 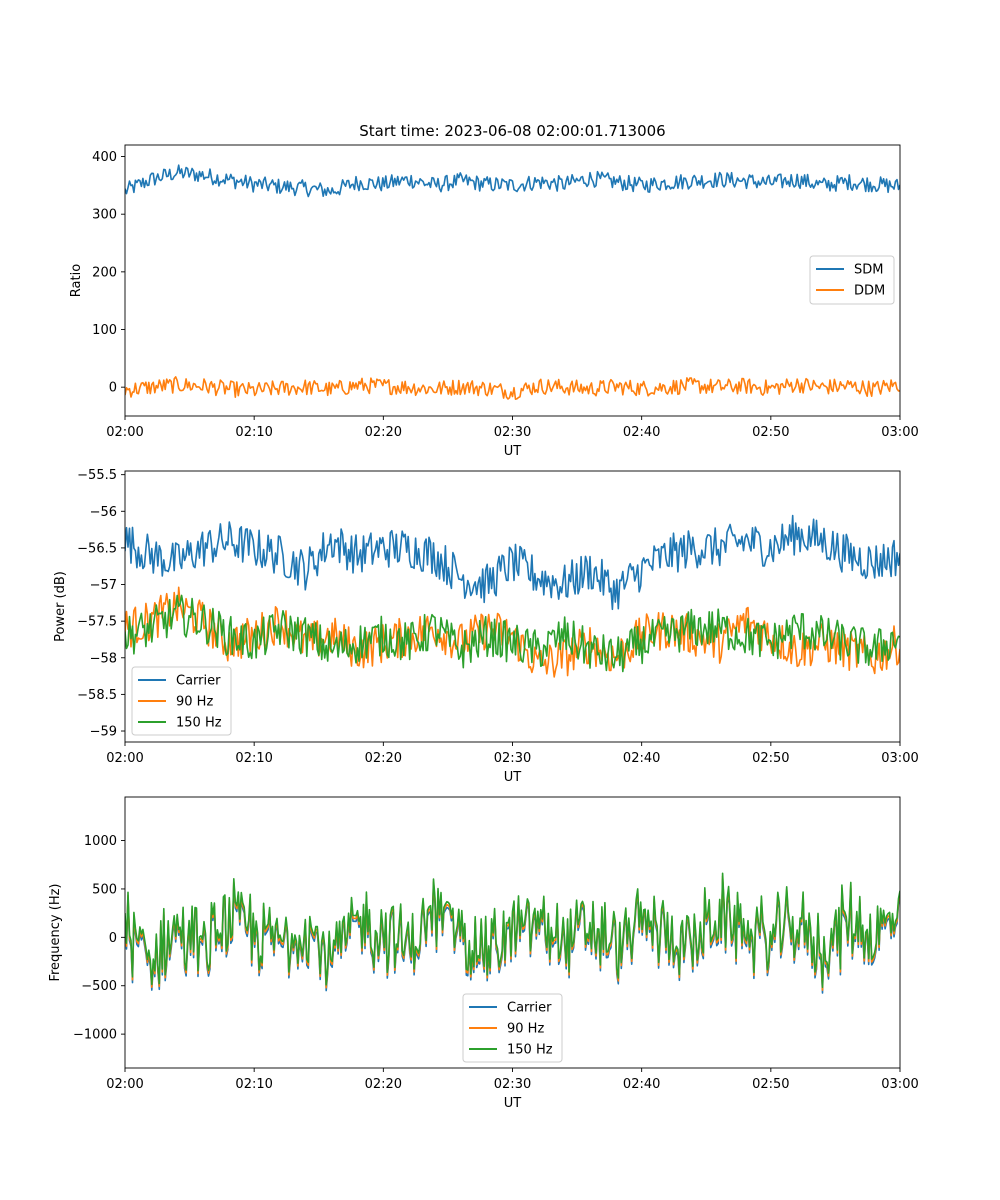 What do you see at coordinates (104, 215) in the screenshot?
I see `y-tick-label: 300` at bounding box center [104, 215].